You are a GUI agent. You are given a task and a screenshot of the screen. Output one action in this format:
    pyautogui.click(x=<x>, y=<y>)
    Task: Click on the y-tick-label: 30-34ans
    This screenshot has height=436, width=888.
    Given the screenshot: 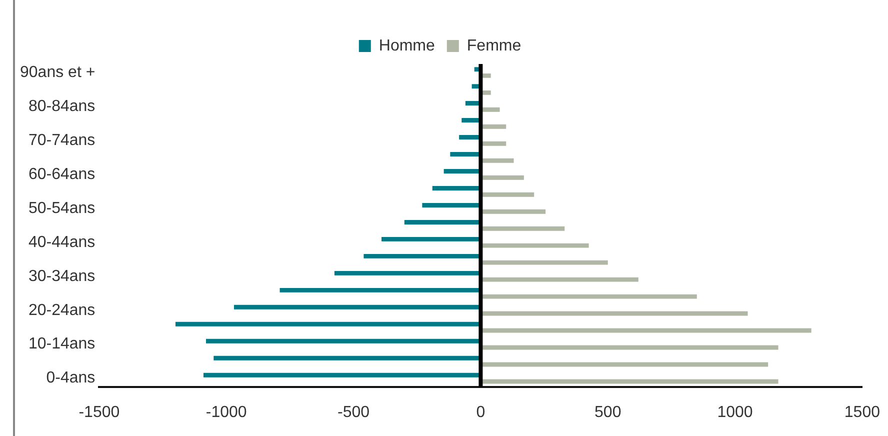 What is the action you would take?
    pyautogui.click(x=62, y=276)
    